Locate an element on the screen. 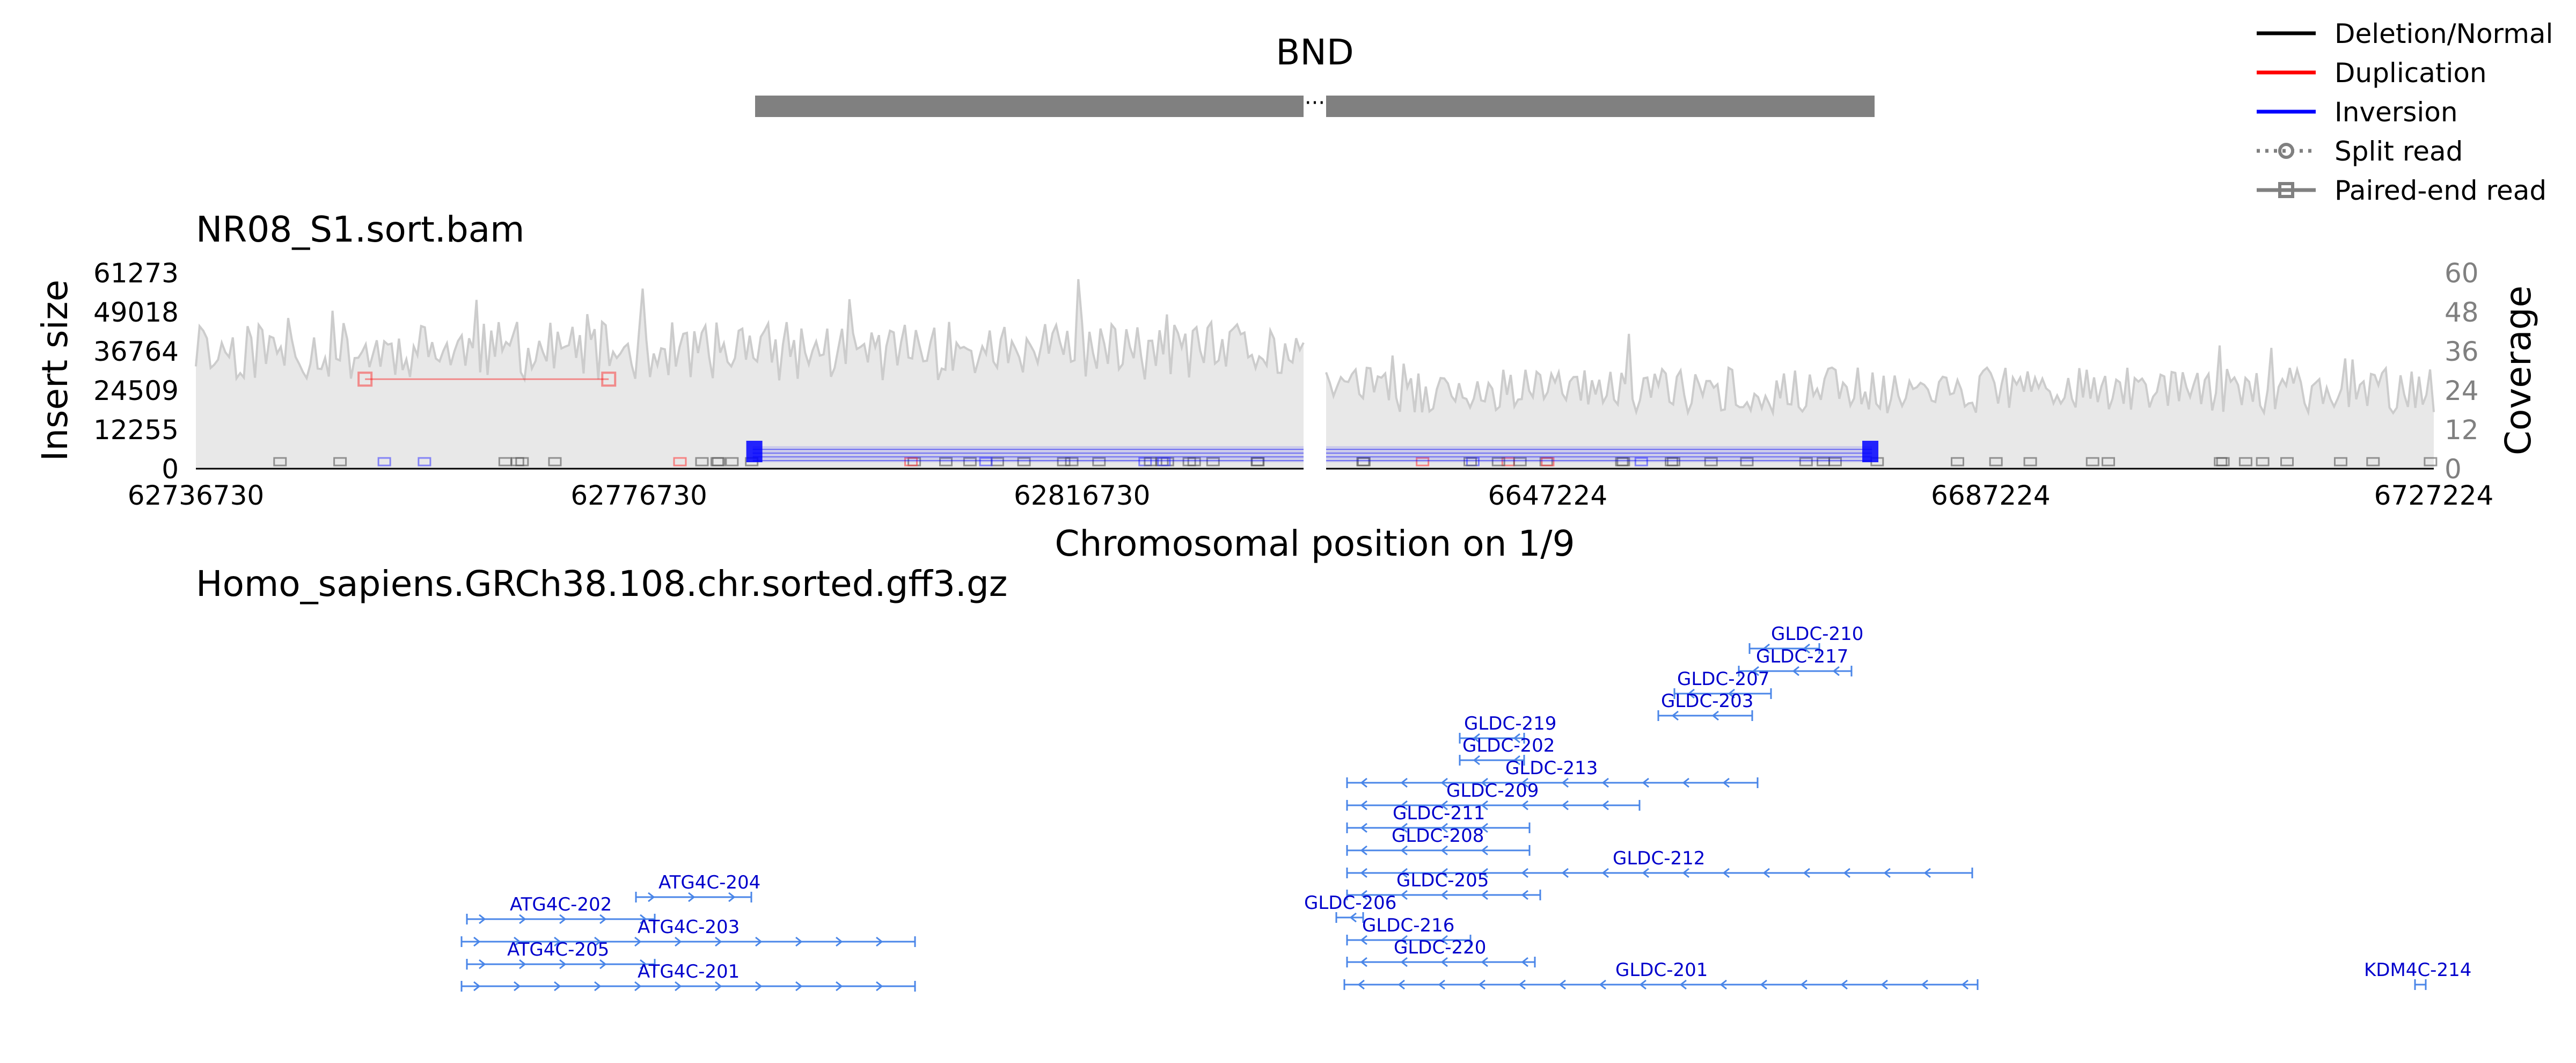 The height and width of the screenshot is (1063, 2576). x-tick-0-0: 62736730 is located at coordinates (196, 495).